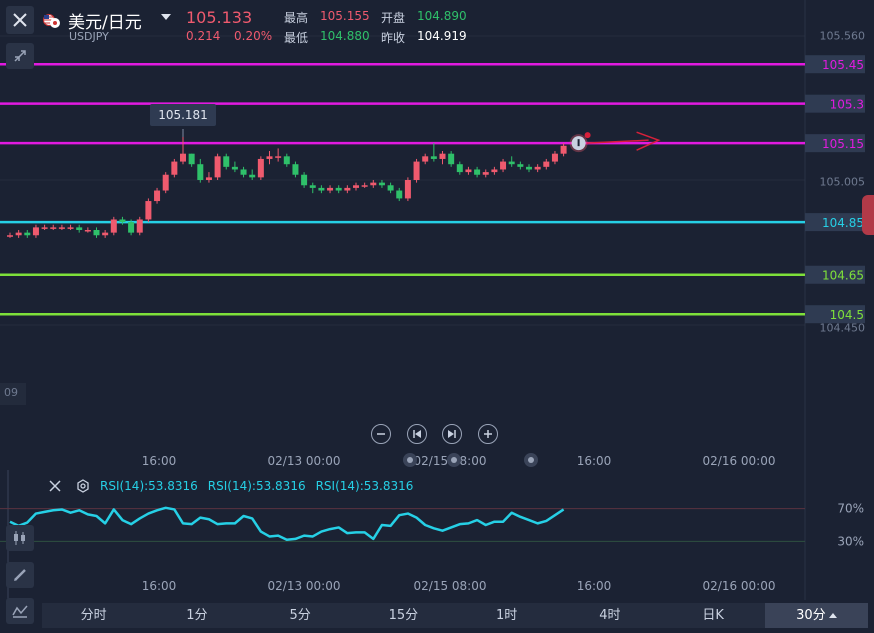 Image resolution: width=874 pixels, height=633 pixels. I want to click on time-axis-tick-label: 02/16 00:00, so click(739, 461).